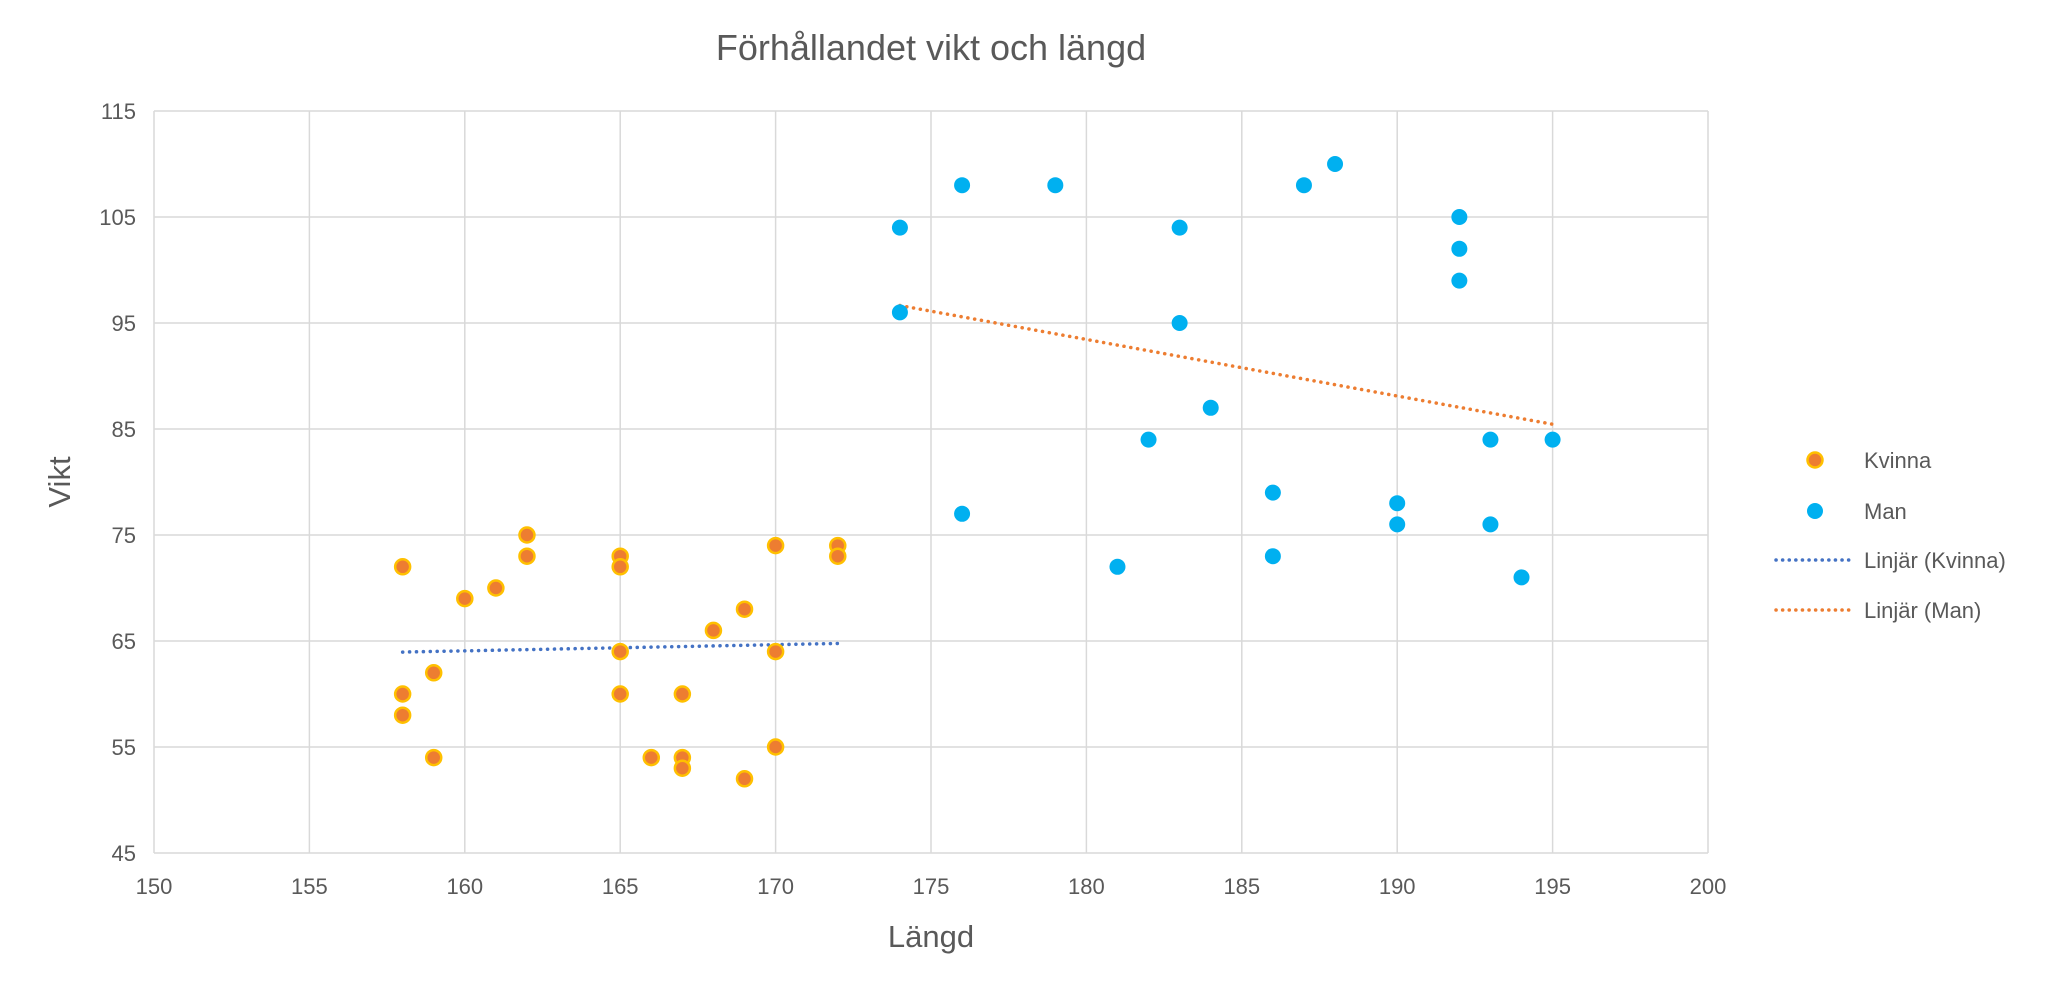 The height and width of the screenshot is (994, 2048). Describe the element at coordinates (117, 482) in the screenshot. I see `y-axis-ticks: 45 55 65 75 85 95 105 115` at that location.